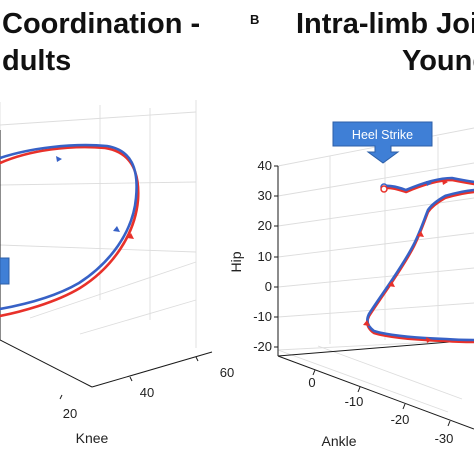 This screenshot has width=474, height=474. What do you see at coordinates (385, 24) in the screenshot?
I see `panel-b-title-line1: Intra-limb Joint` at bounding box center [385, 24].